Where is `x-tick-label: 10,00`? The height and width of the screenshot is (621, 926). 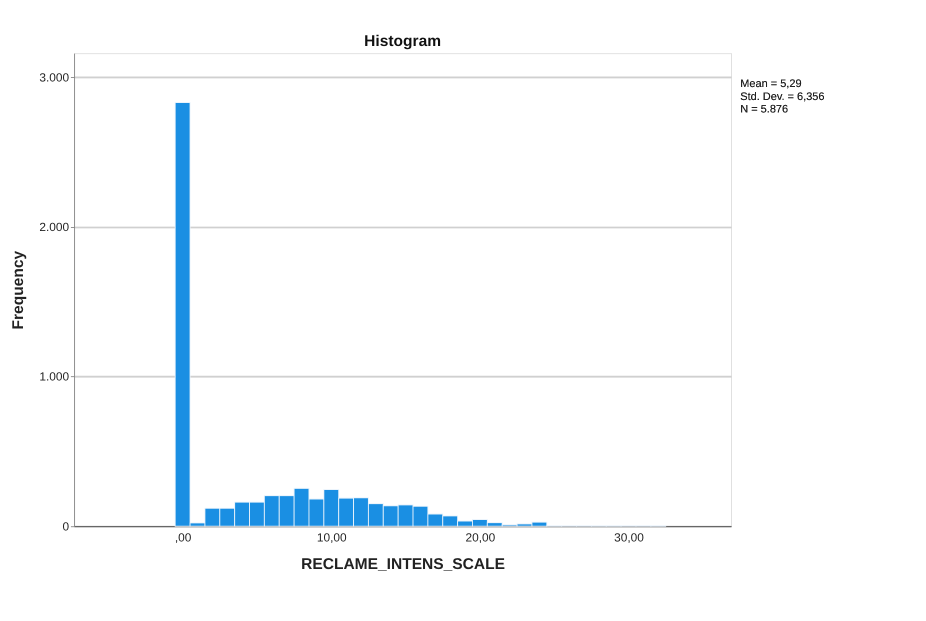 x-tick-label: 10,00 is located at coordinates (331, 537).